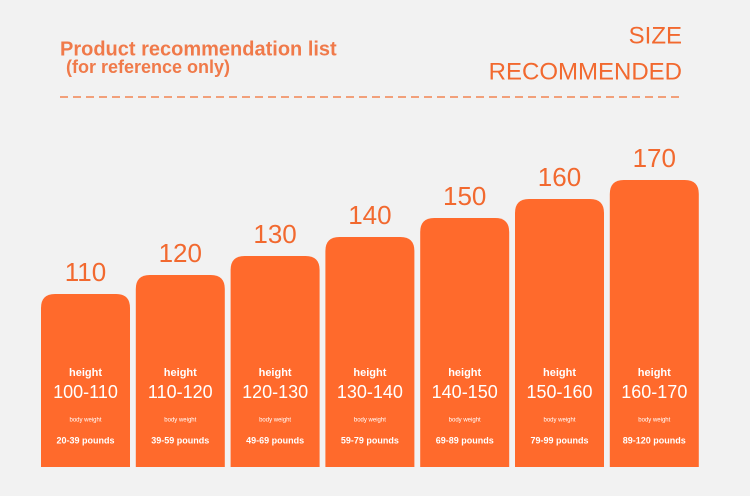 This screenshot has width=750, height=496. What do you see at coordinates (559, 177) in the screenshot?
I see `size-label: 160` at bounding box center [559, 177].